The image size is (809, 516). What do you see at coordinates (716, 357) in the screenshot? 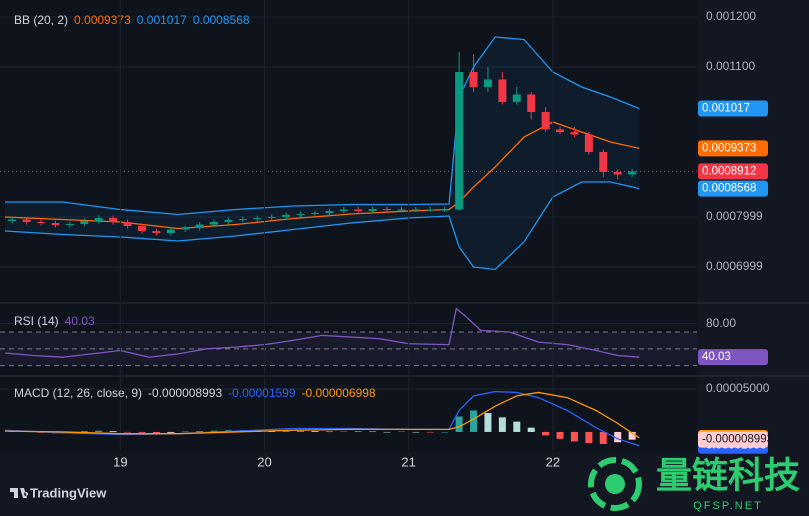
I see `value-label: 40.03` at bounding box center [716, 357].